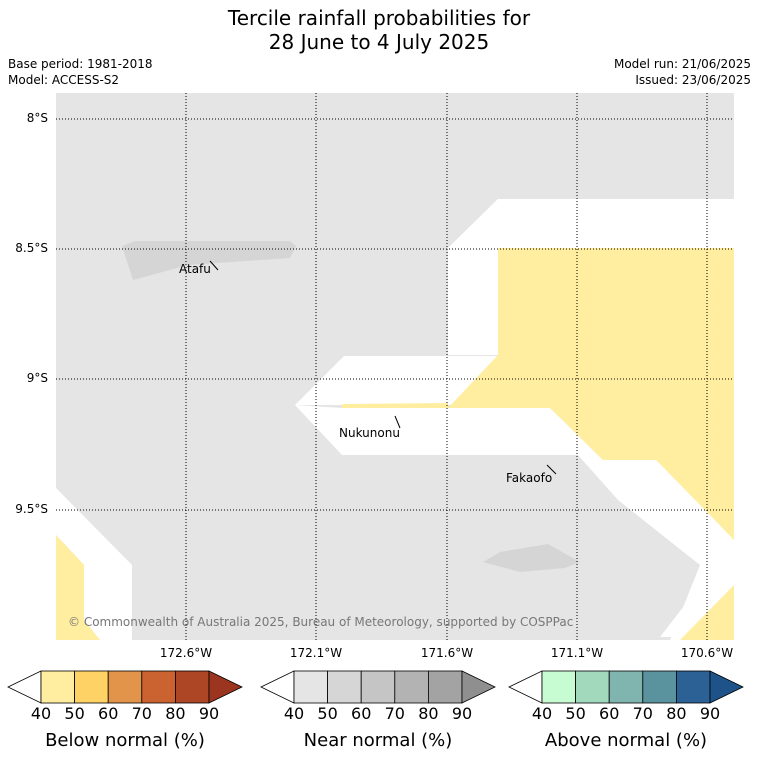 The width and height of the screenshot is (758, 781). Describe the element at coordinates (125, 740) in the screenshot. I see `colorbar-below-label: Below normal (%)` at that location.